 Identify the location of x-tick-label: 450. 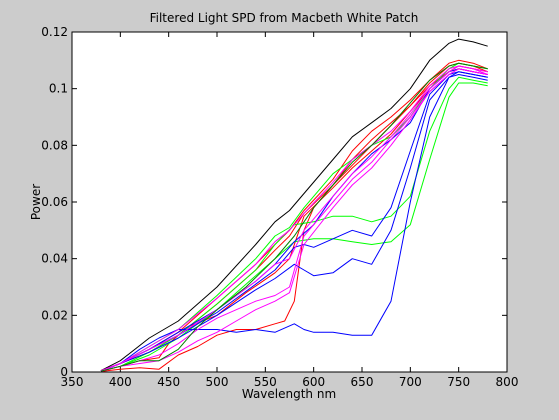
(168, 382).